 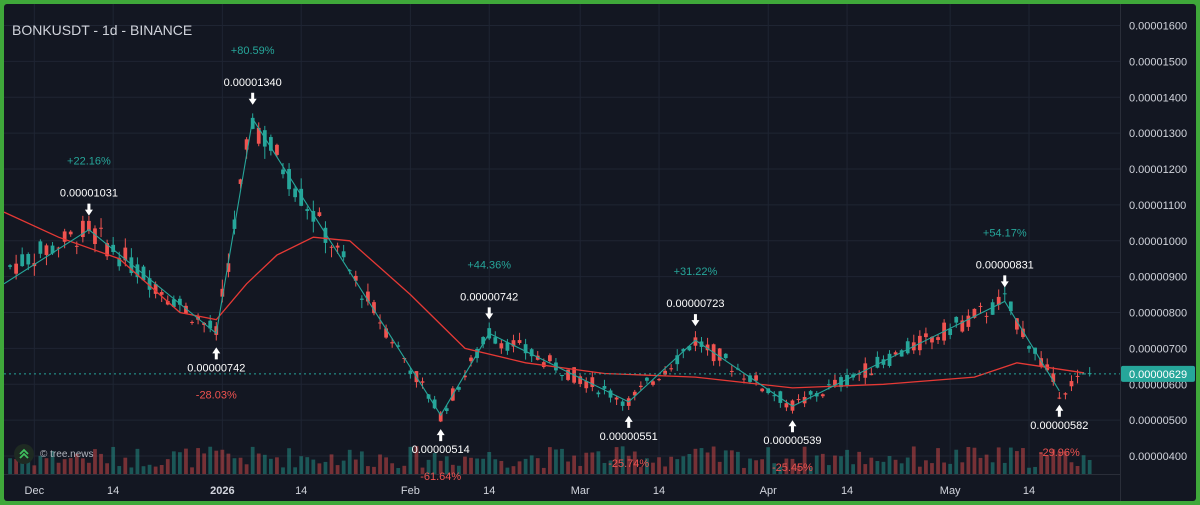 What do you see at coordinates (440, 477) in the screenshot?
I see `percent-change-down: -61.64%` at bounding box center [440, 477].